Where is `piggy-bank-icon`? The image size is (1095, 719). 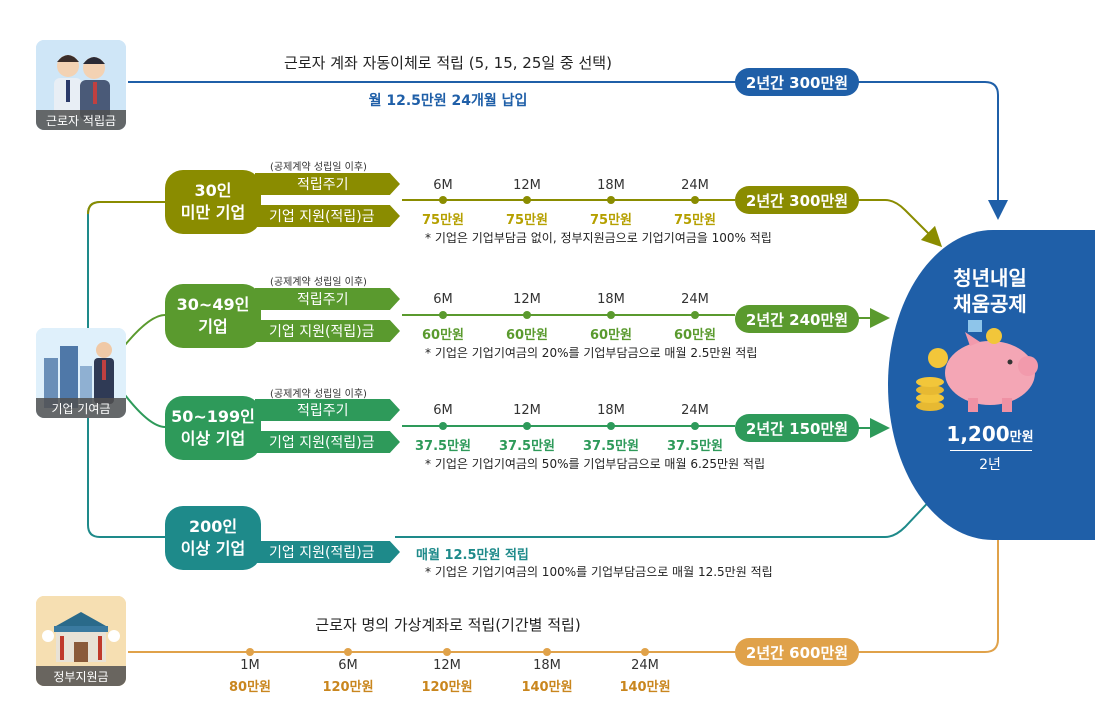
piggy-bank-icon is located at coordinates (977, 366).